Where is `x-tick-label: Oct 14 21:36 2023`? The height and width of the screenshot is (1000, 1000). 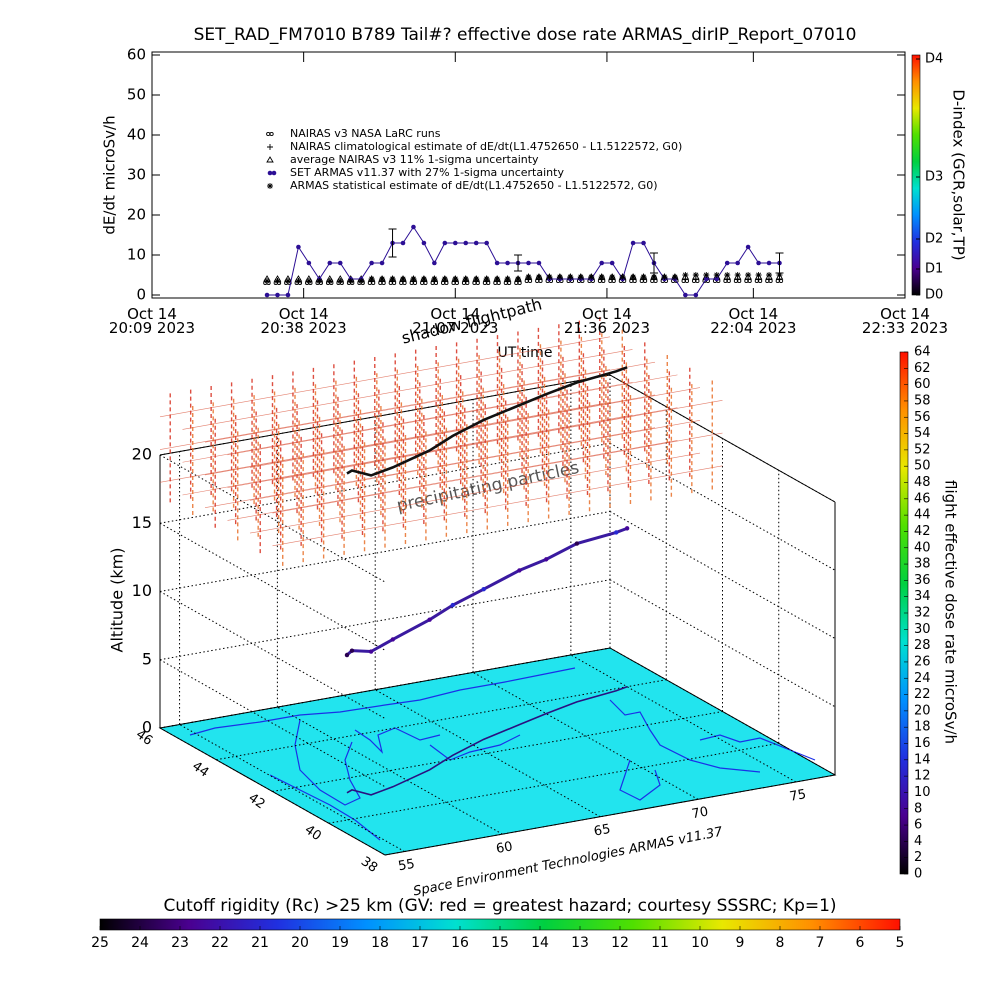
x-tick-label: Oct 14 21:36 2023 is located at coordinates (607, 321).